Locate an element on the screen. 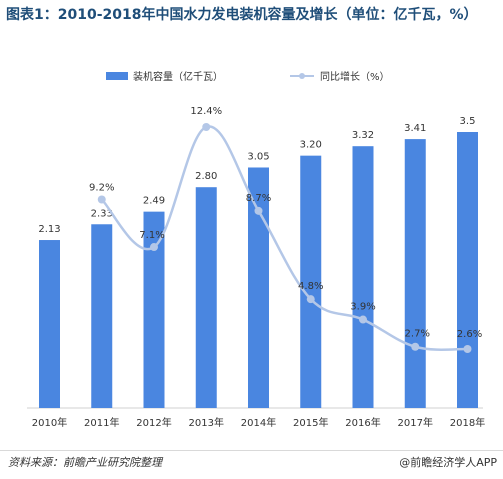 Image resolution: width=503 pixels, height=479 pixels. x-tick-label: 2010年 is located at coordinates (49, 422).